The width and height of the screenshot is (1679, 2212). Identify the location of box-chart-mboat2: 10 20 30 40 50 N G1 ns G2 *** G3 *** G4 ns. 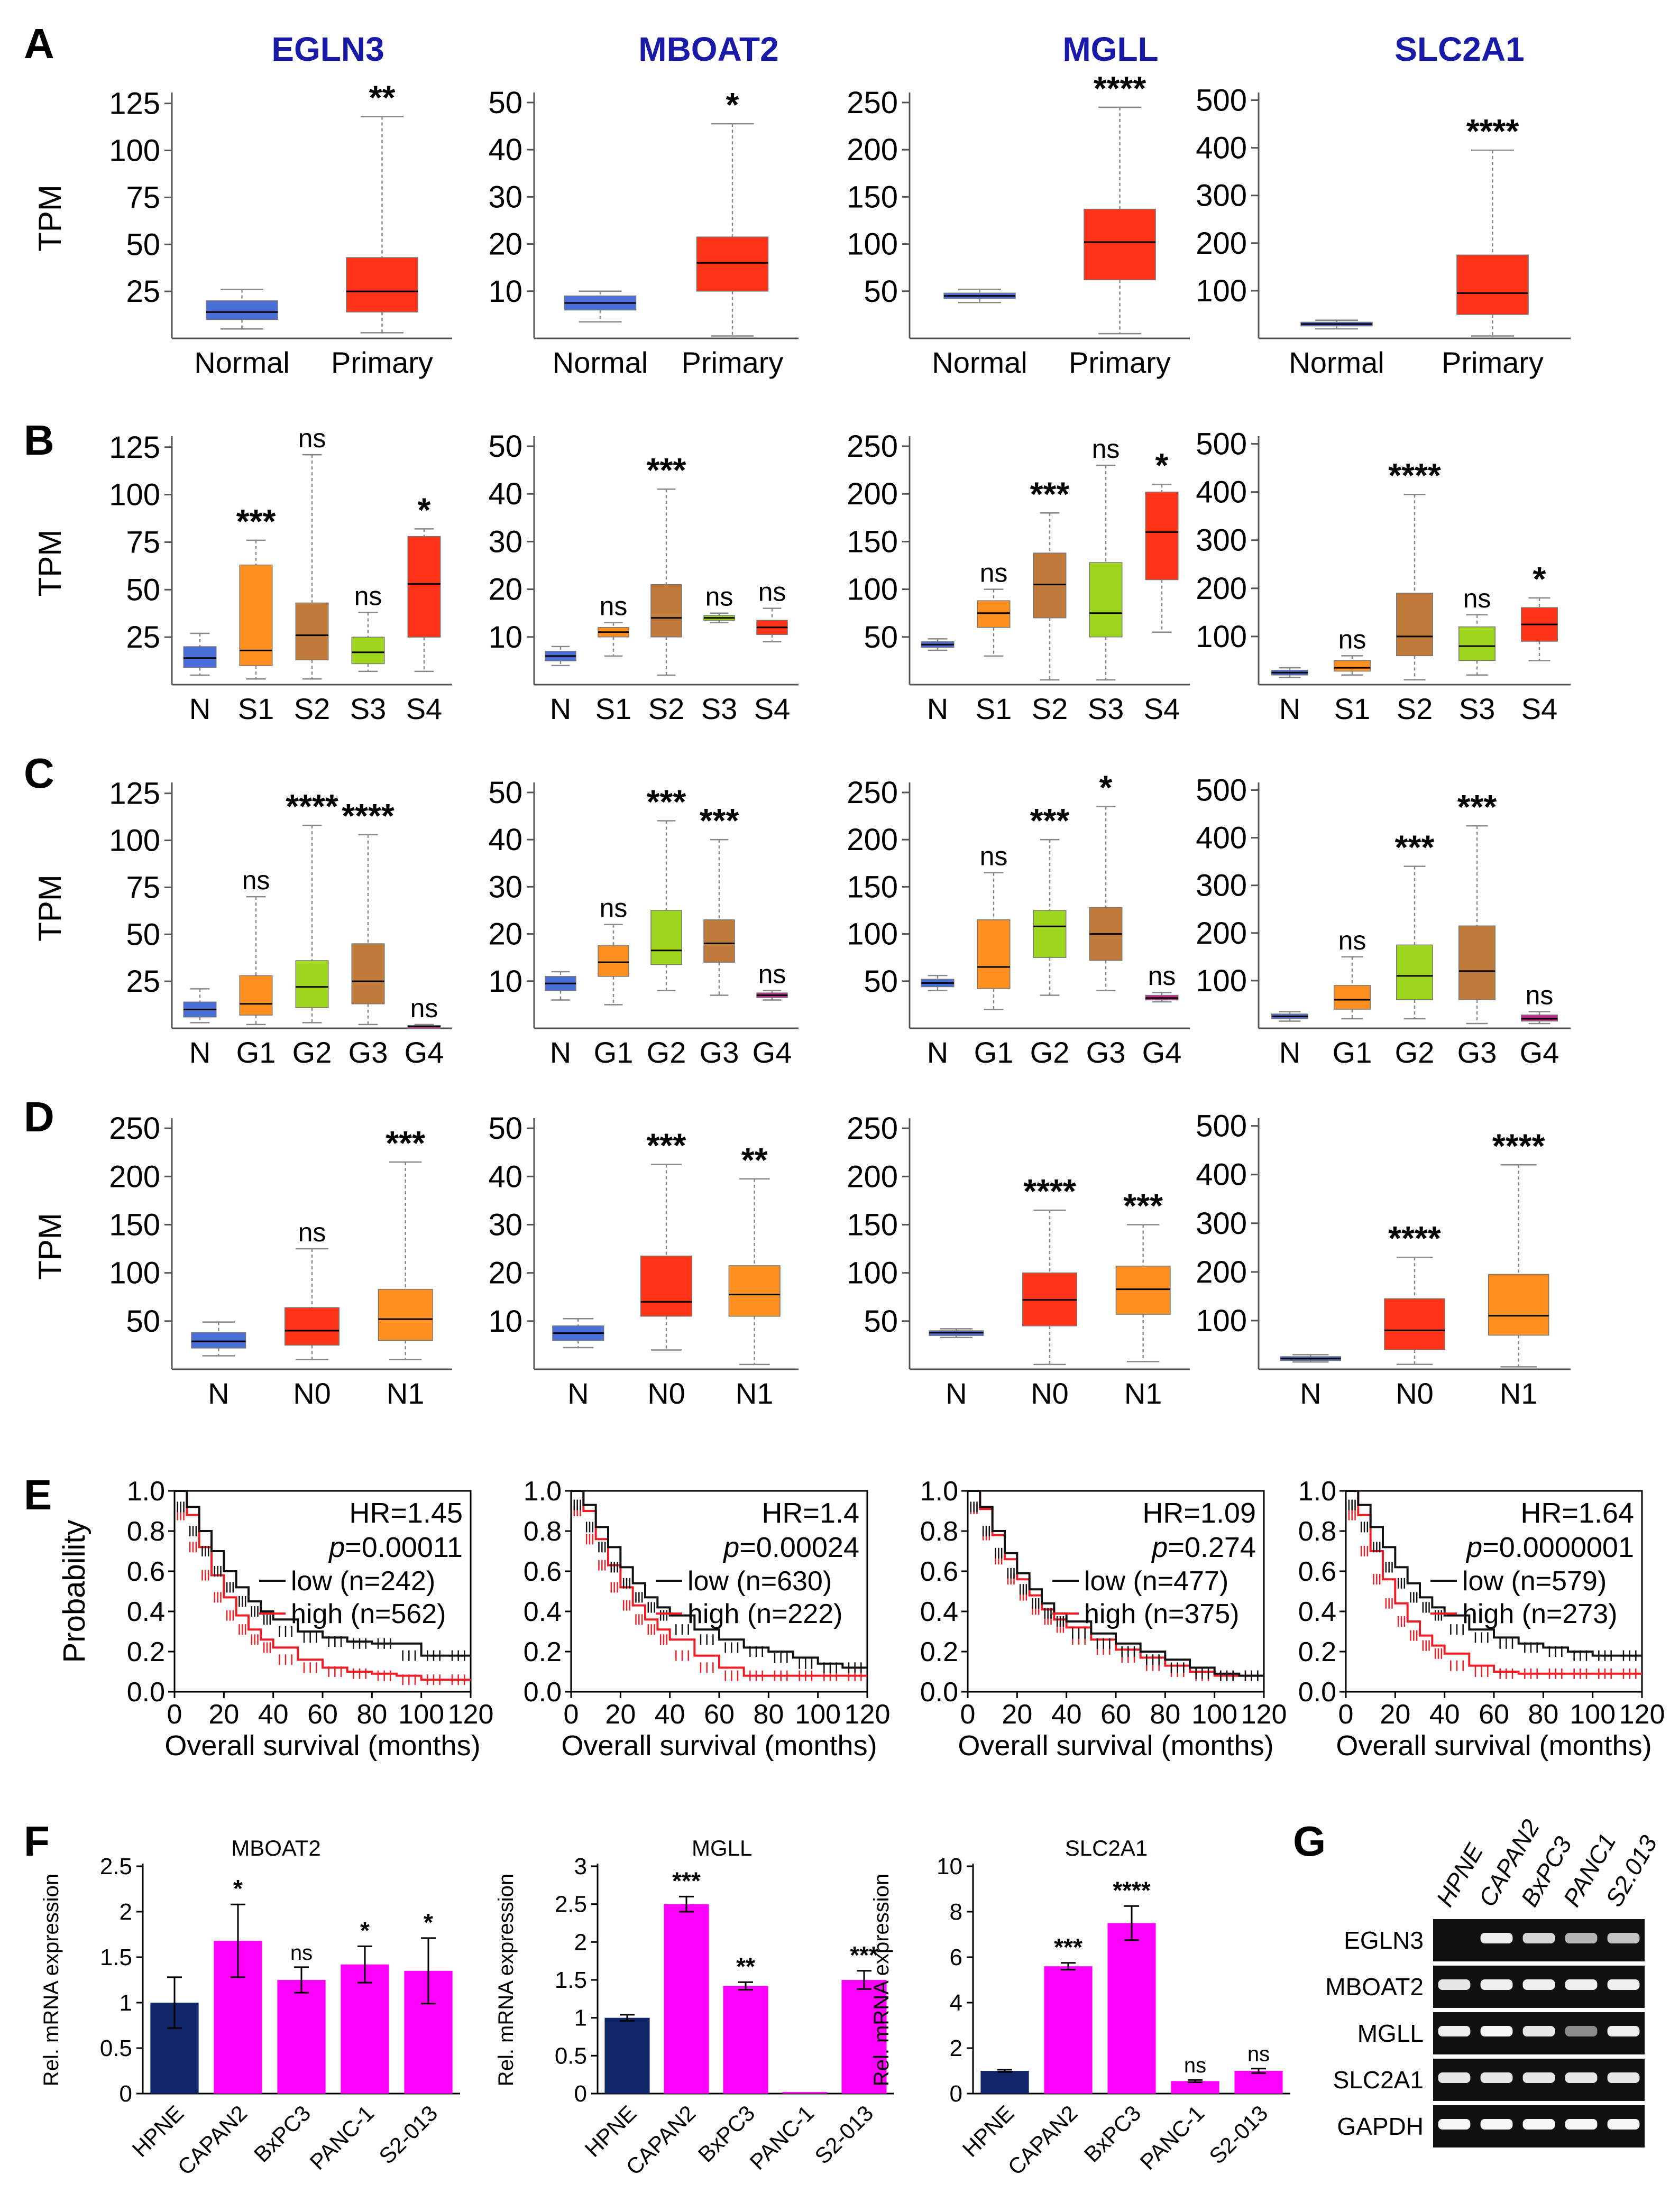
(644, 922).